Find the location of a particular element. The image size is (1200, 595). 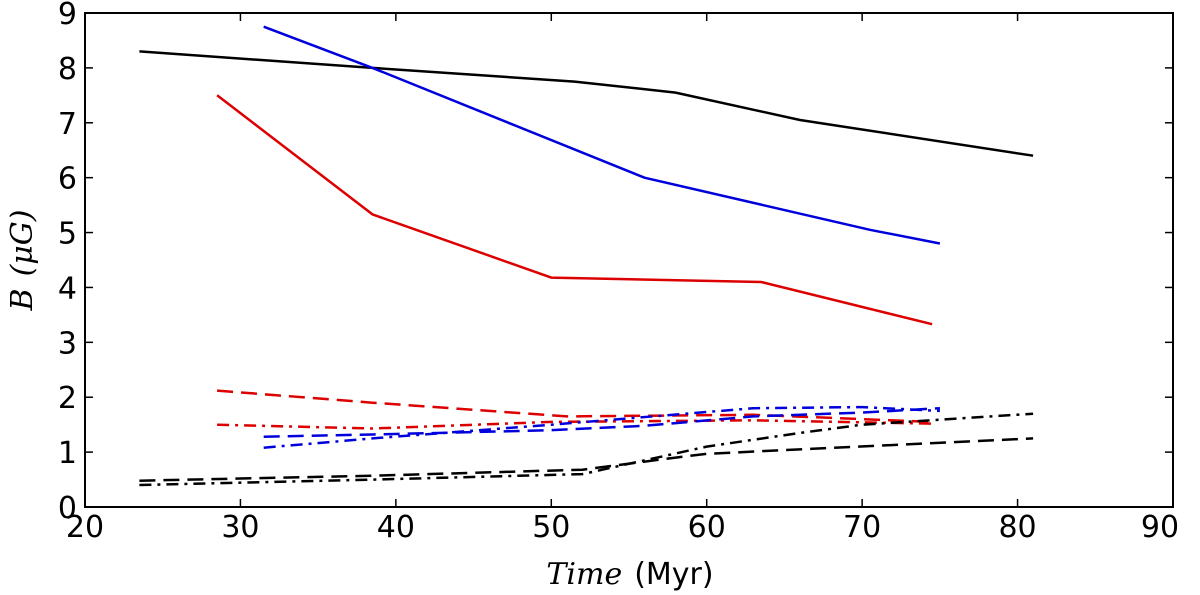

x-tick-label: 40 is located at coordinates (396, 527).